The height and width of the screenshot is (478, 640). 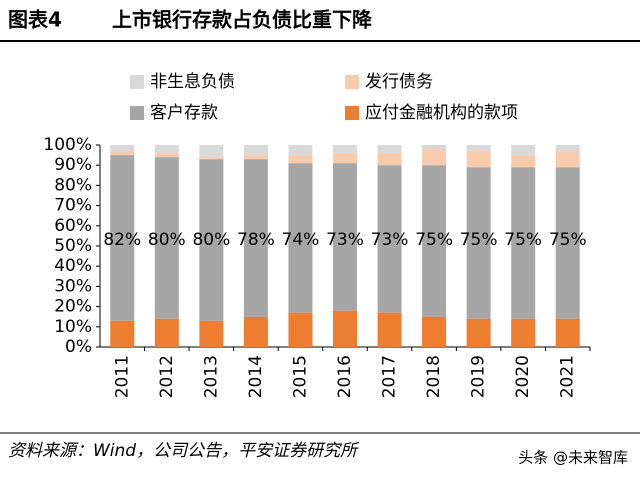 I want to click on figure-label: 图表4, so click(x=35, y=20).